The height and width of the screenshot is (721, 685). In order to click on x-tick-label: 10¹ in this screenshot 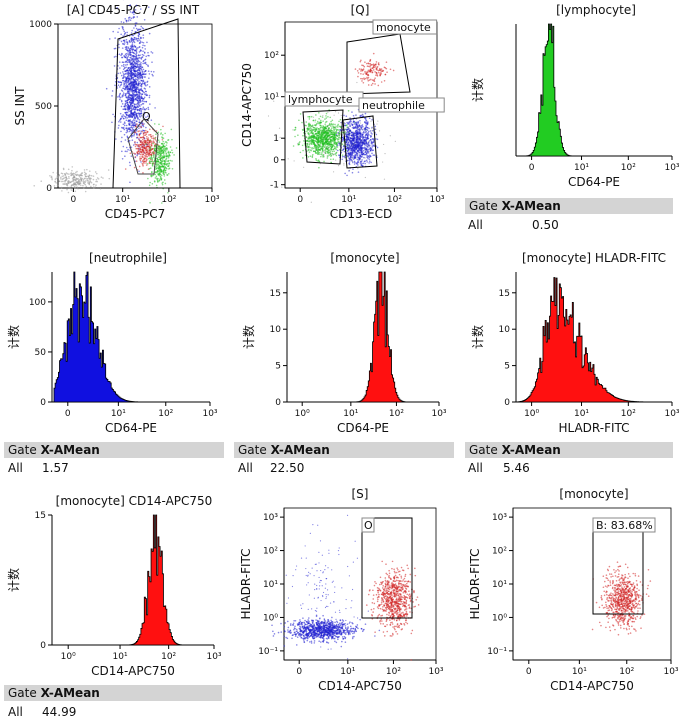, I will do `click(118, 414)`.